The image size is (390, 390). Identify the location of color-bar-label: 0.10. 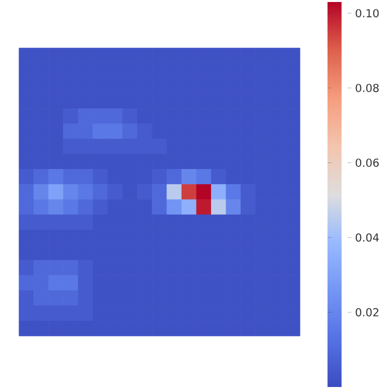
(367, 13).